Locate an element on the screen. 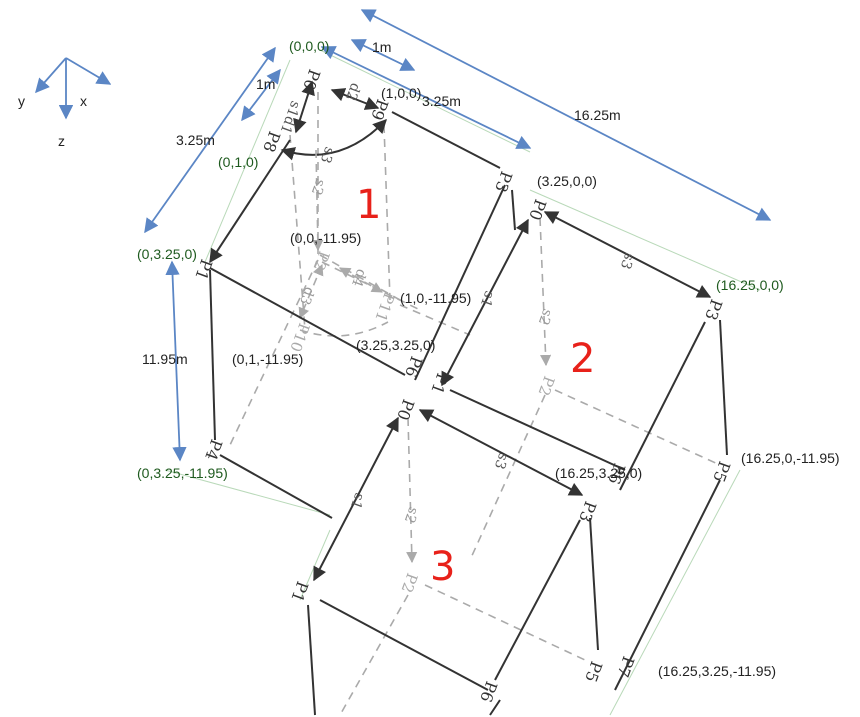 The width and height of the screenshot is (860, 717). m3-s1-arrow is located at coordinates (356, 499).